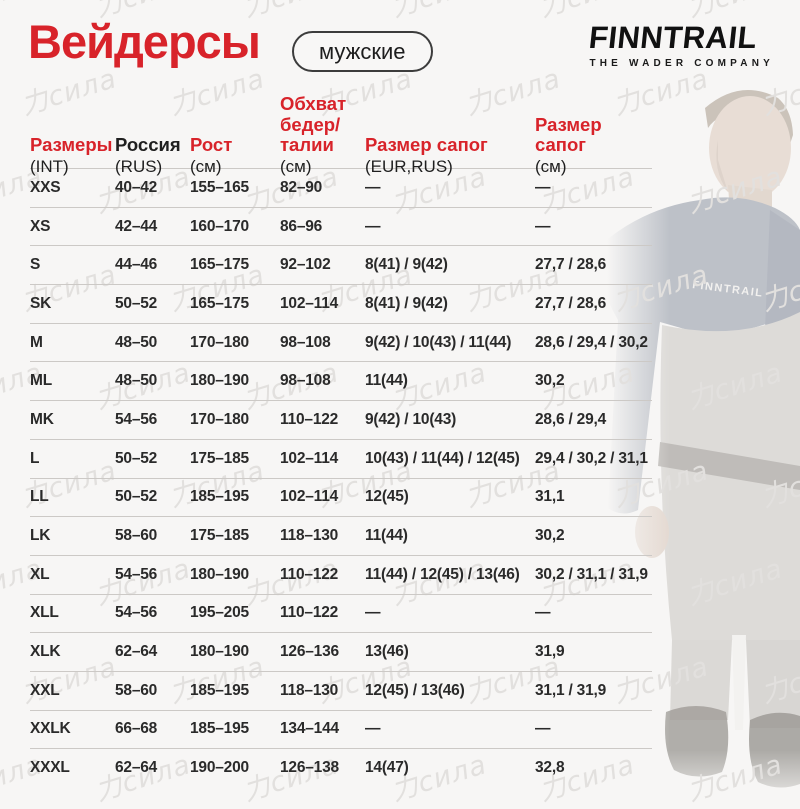  What do you see at coordinates (36, 342) in the screenshot?
I see `size-cell: M` at bounding box center [36, 342].